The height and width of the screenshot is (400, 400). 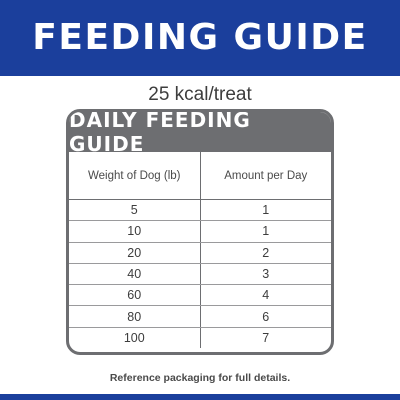 I want to click on table-row: 80 6, so click(x=200, y=316).